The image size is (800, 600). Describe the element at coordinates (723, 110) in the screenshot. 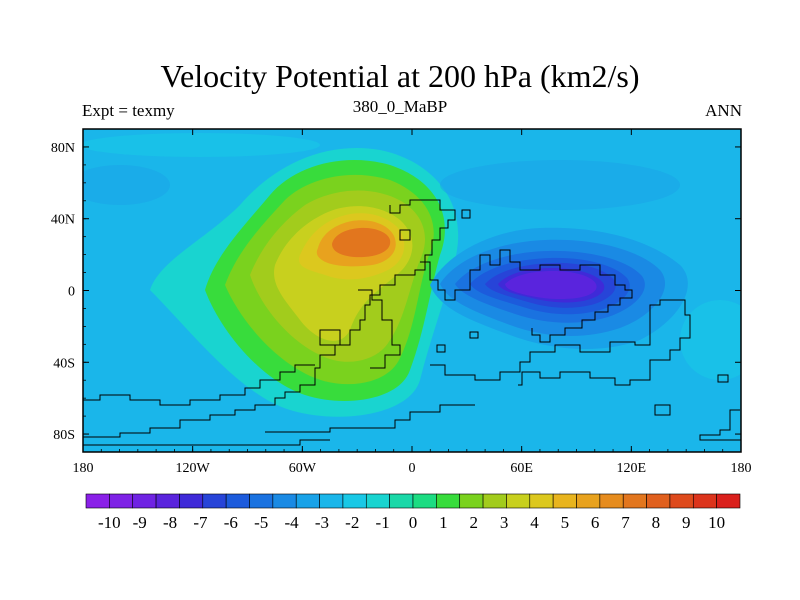

I see `subtitle-right: ANN` at that location.